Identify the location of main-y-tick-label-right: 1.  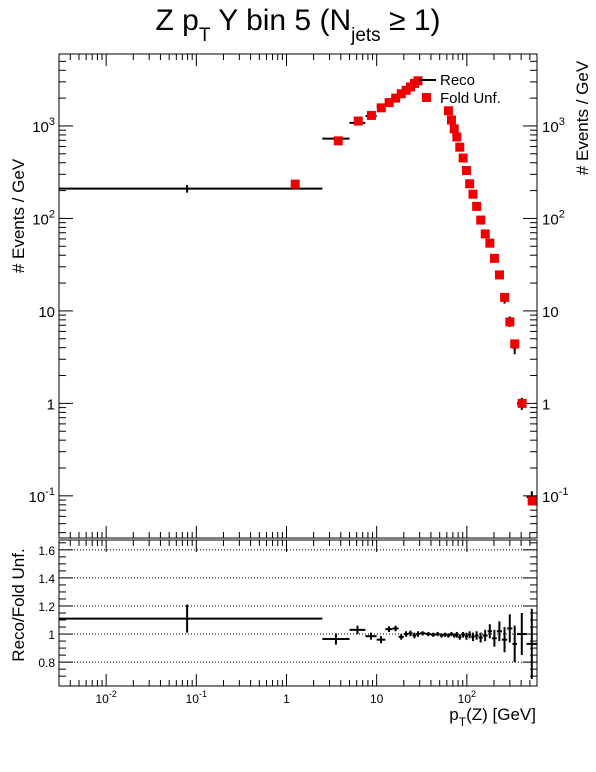
(546, 404).